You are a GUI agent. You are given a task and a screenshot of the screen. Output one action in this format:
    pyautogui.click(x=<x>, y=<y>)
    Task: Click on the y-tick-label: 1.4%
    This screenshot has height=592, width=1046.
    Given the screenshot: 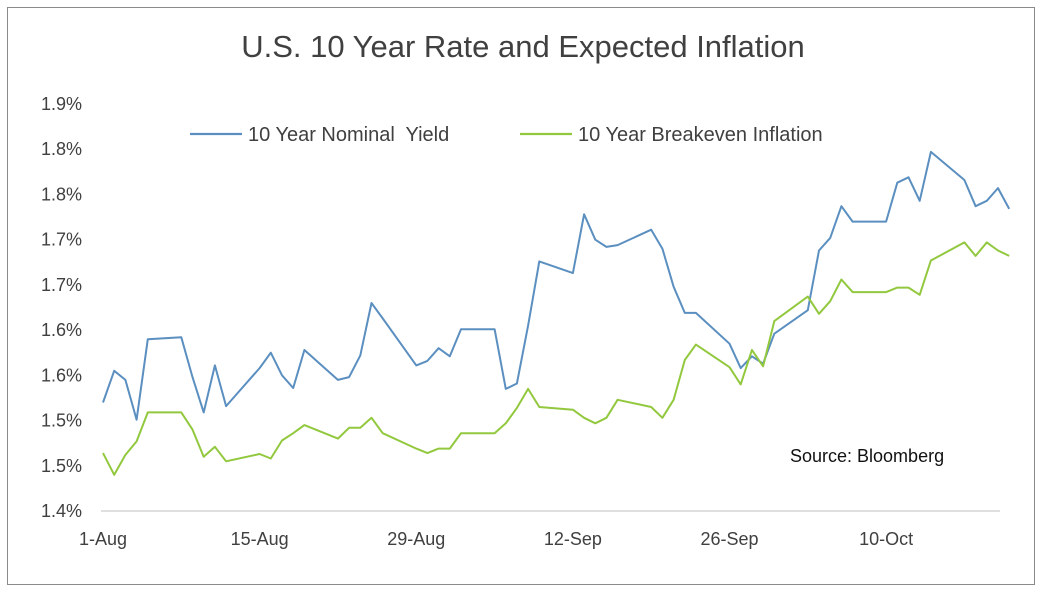 What is the action you would take?
    pyautogui.click(x=61, y=511)
    